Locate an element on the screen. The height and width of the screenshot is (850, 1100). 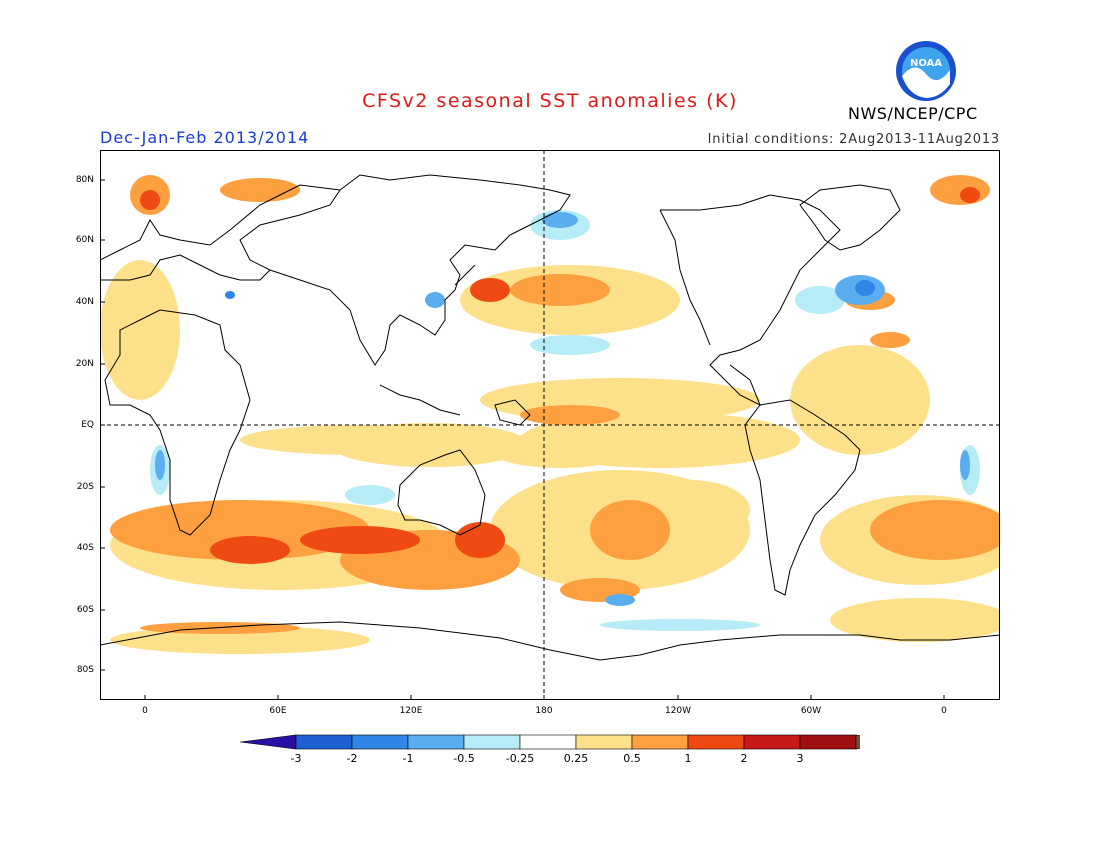
lat-label: 20N is located at coordinates (84, 364).